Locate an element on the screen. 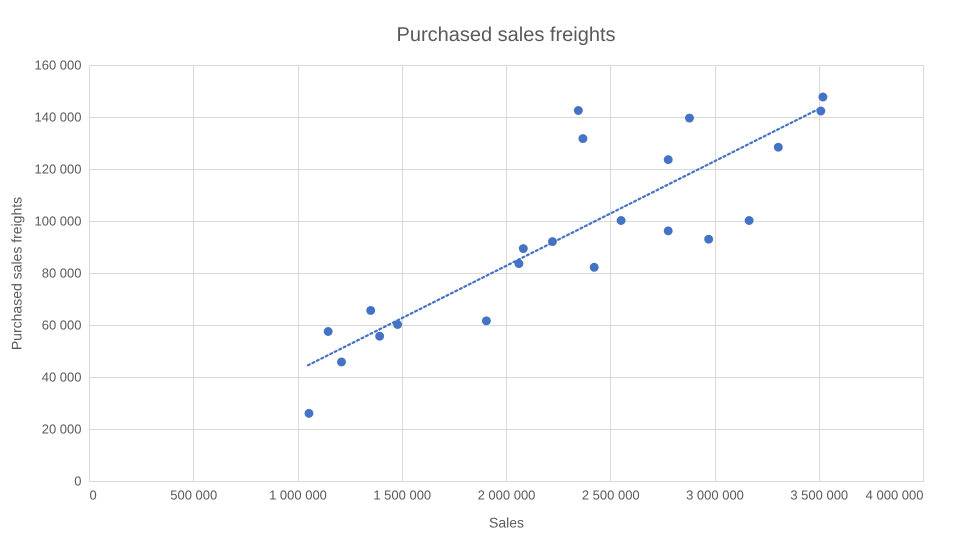 The width and height of the screenshot is (963, 555). y-tick-label: 80 000 is located at coordinates (62, 273).